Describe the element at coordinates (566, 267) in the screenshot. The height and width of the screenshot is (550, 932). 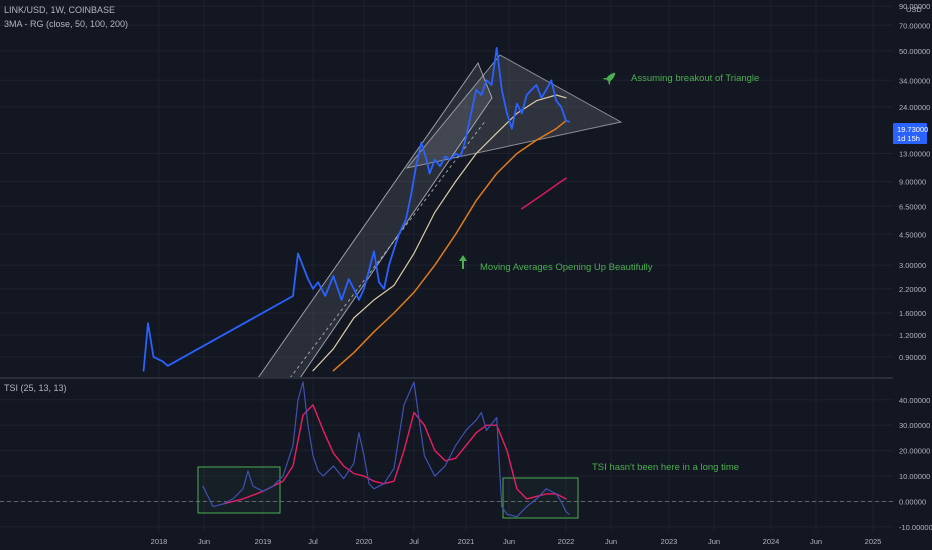
I see `moving-averages-annotation: Moving Averages Opening Up Beautifully` at that location.